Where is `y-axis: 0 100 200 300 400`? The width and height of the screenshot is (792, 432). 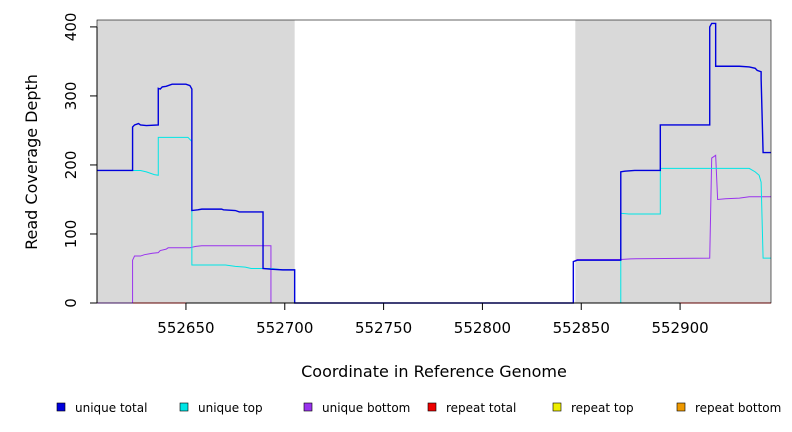 y-axis: 0 100 200 300 400 is located at coordinates (80, 160).